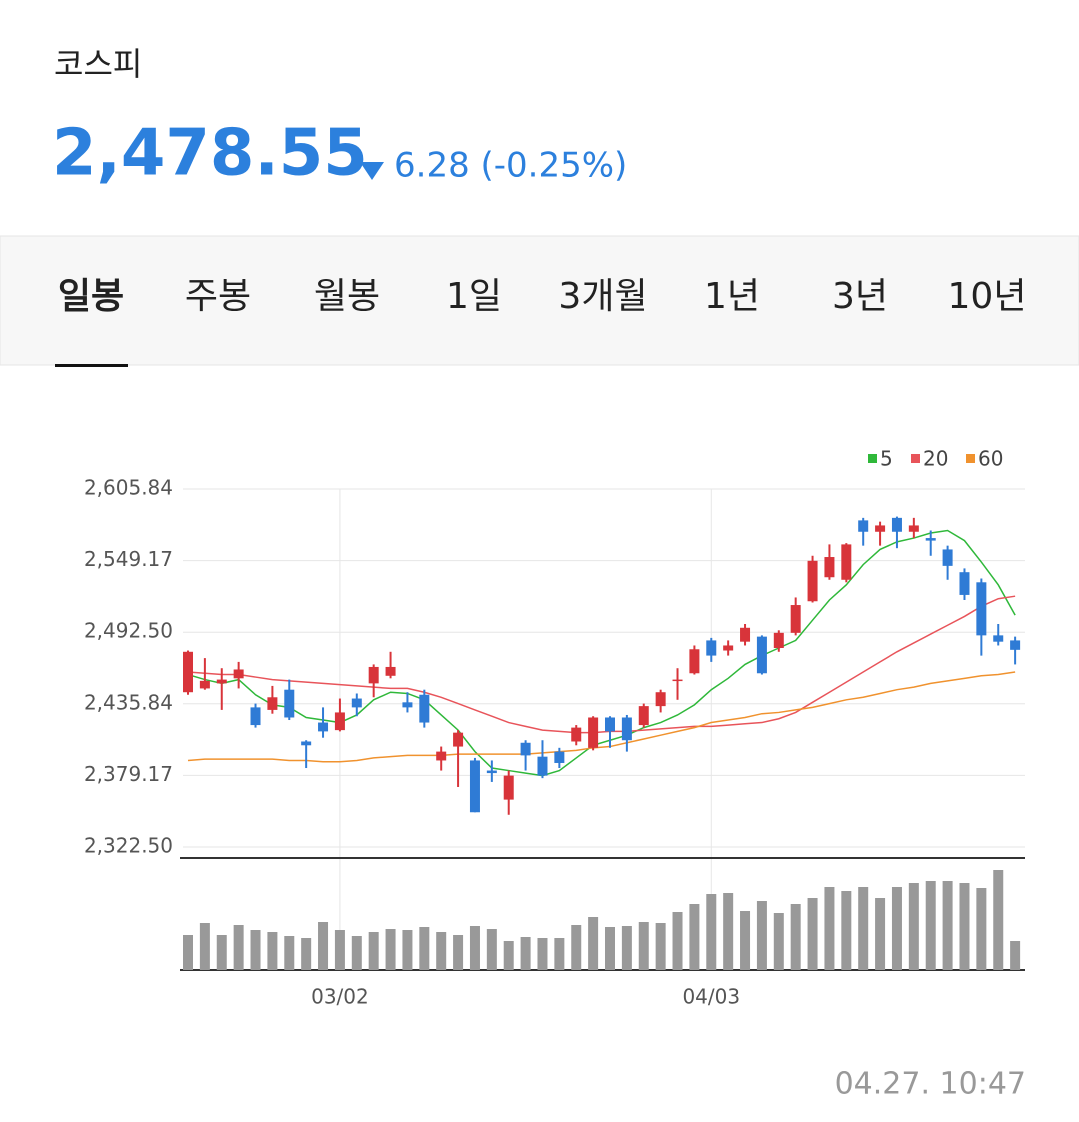 The width and height of the screenshot is (1079, 1122). What do you see at coordinates (210, 154) in the screenshot?
I see `index-price: 2,478.55` at bounding box center [210, 154].